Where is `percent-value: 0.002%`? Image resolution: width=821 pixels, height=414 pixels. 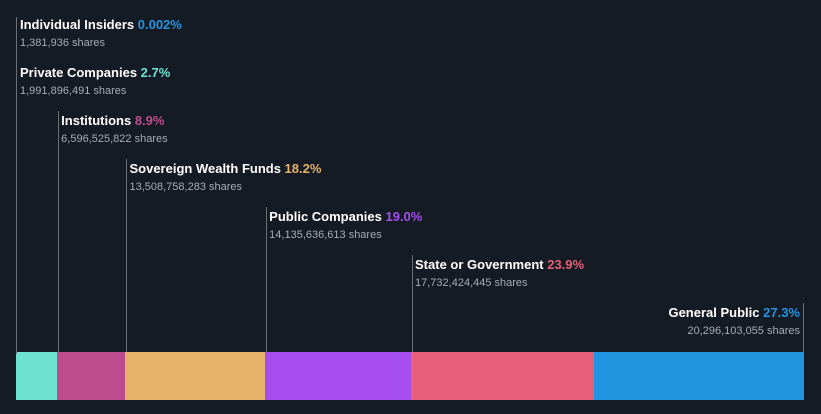
percent-value: 0.002% is located at coordinates (159, 24).